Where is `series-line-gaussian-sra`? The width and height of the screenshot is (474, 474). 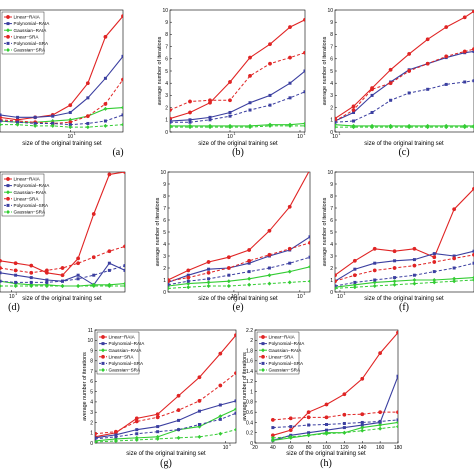 series-line-gaussian-sra is located at coordinates (335, 432).